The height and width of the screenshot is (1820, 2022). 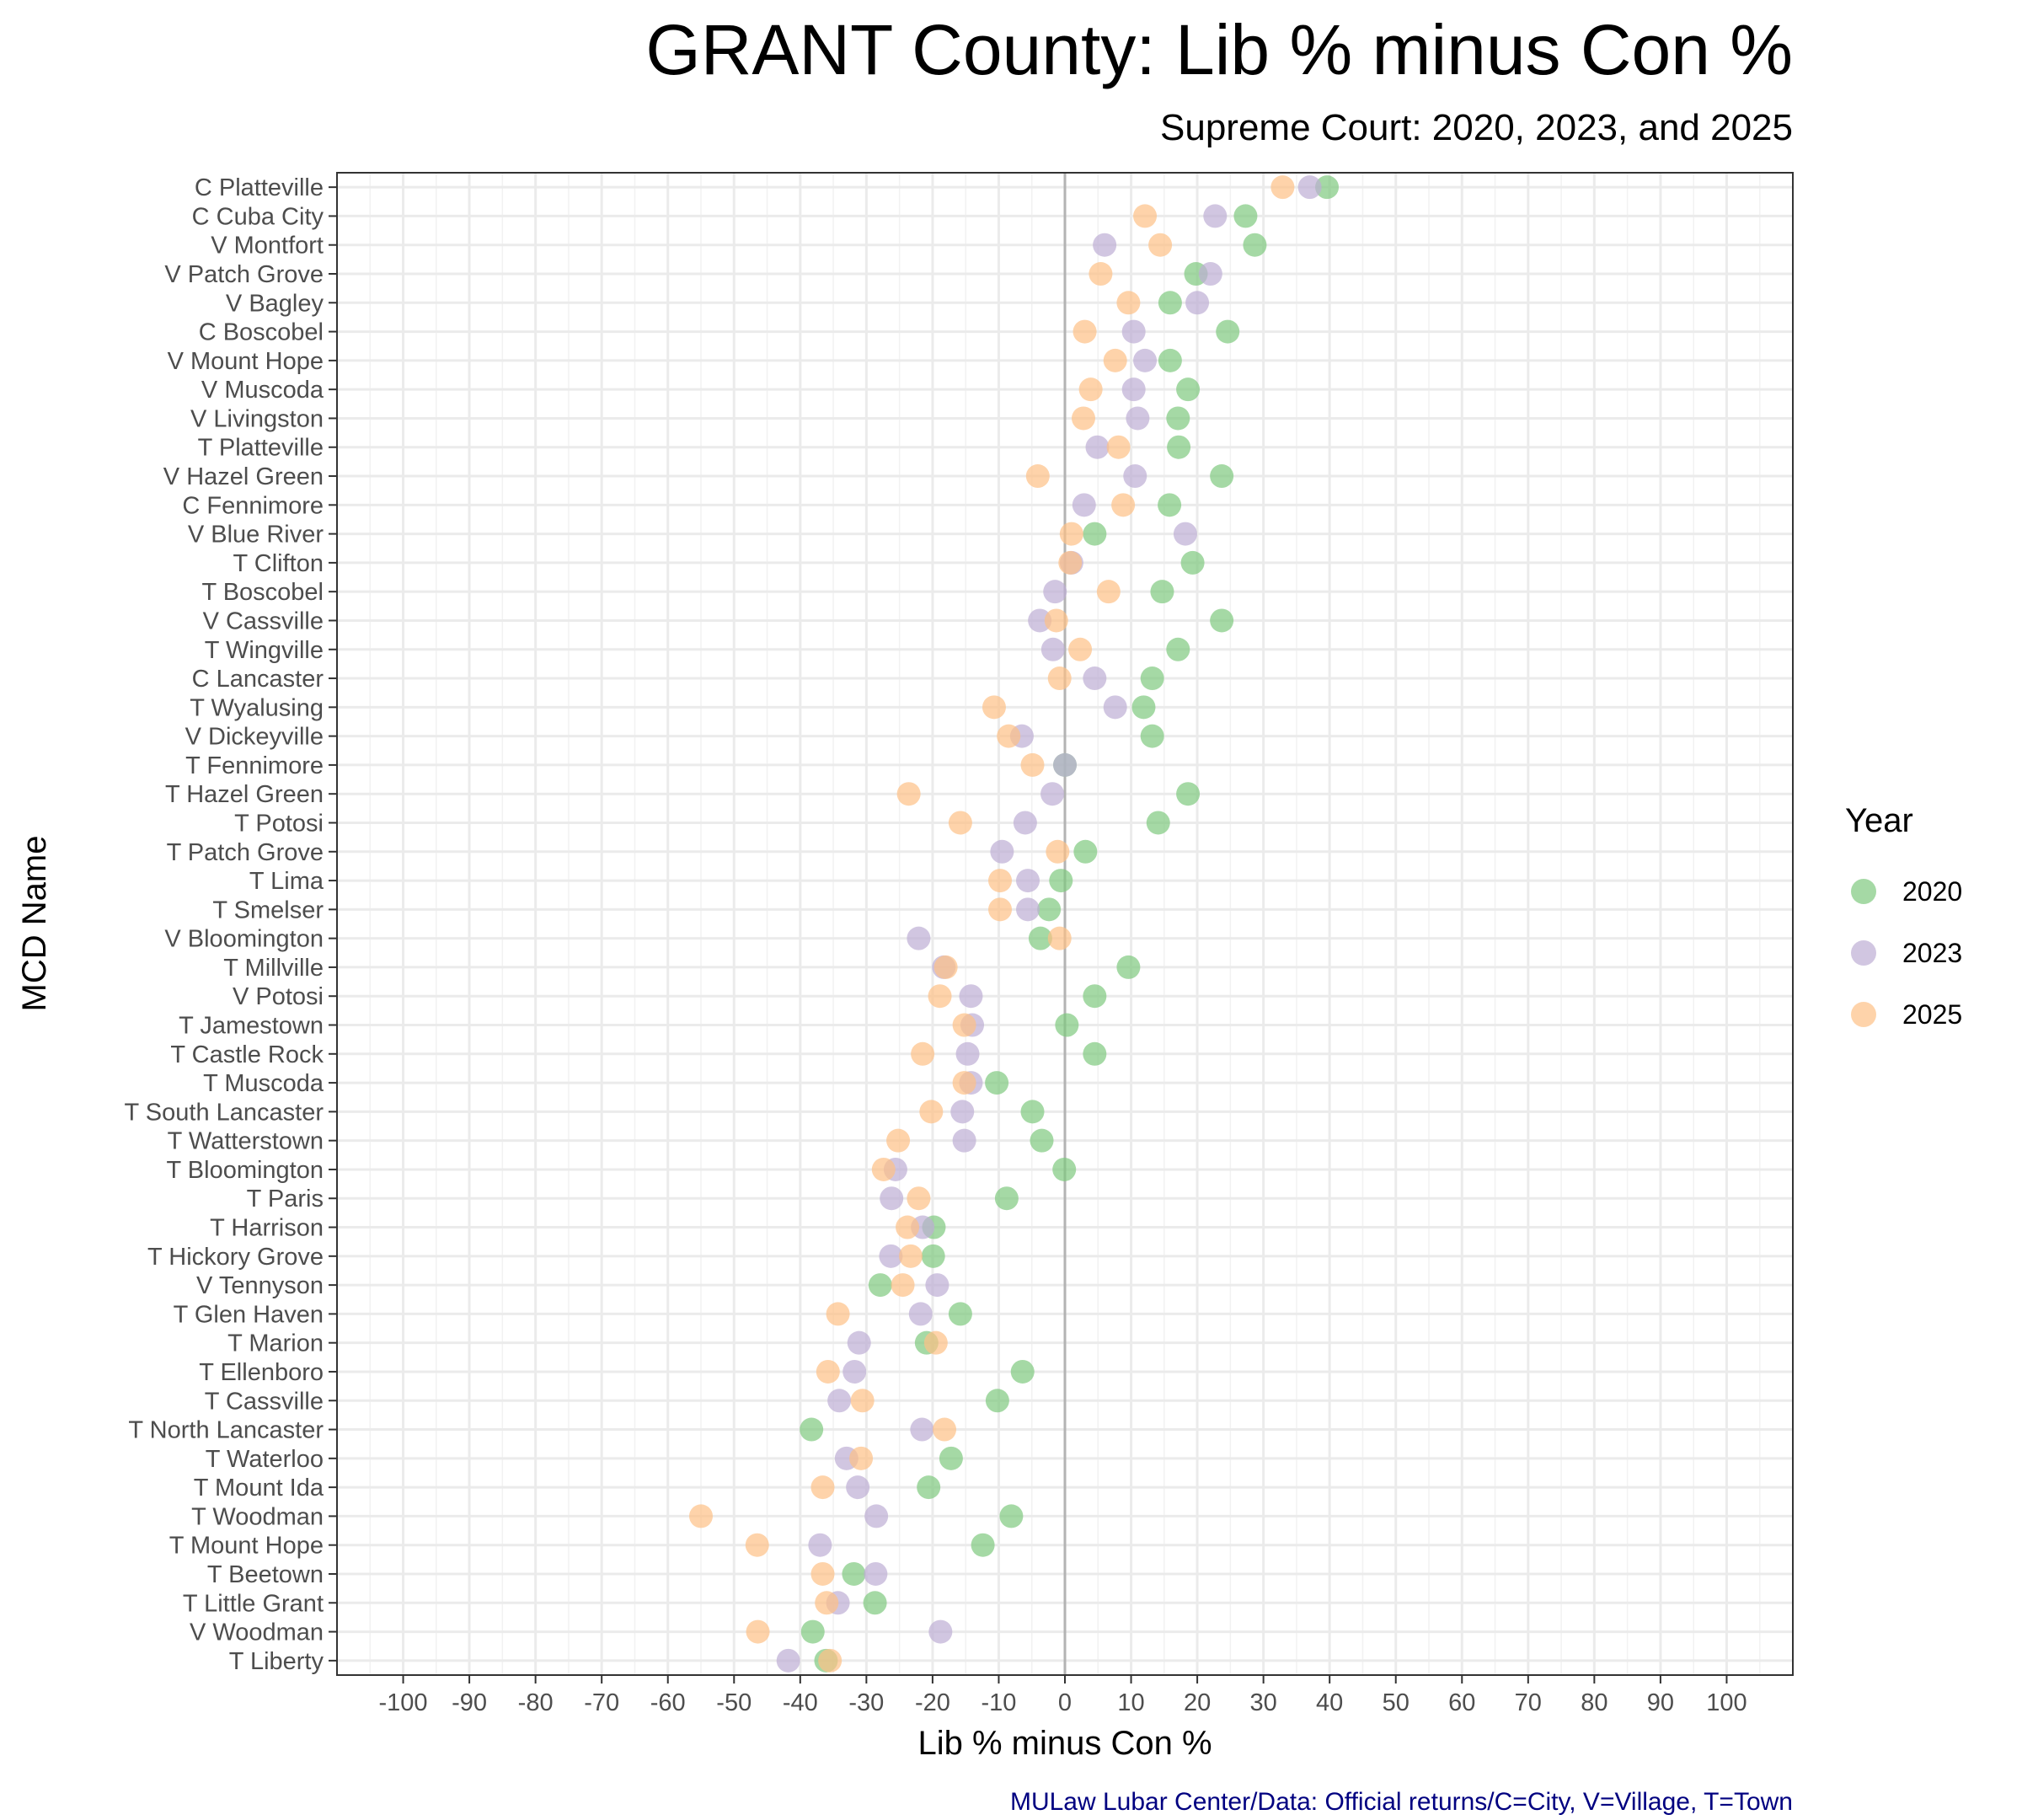 I want to click on legend-key-2025, so click(x=1863, y=1014).